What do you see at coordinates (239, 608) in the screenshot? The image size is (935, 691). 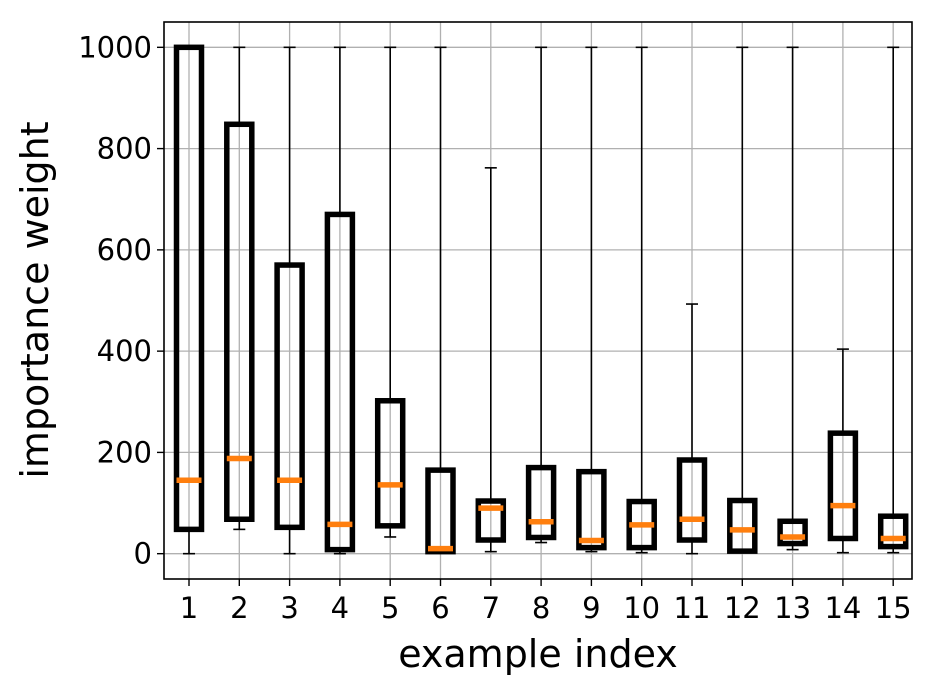 I see `x-tick-label: 2` at bounding box center [239, 608].